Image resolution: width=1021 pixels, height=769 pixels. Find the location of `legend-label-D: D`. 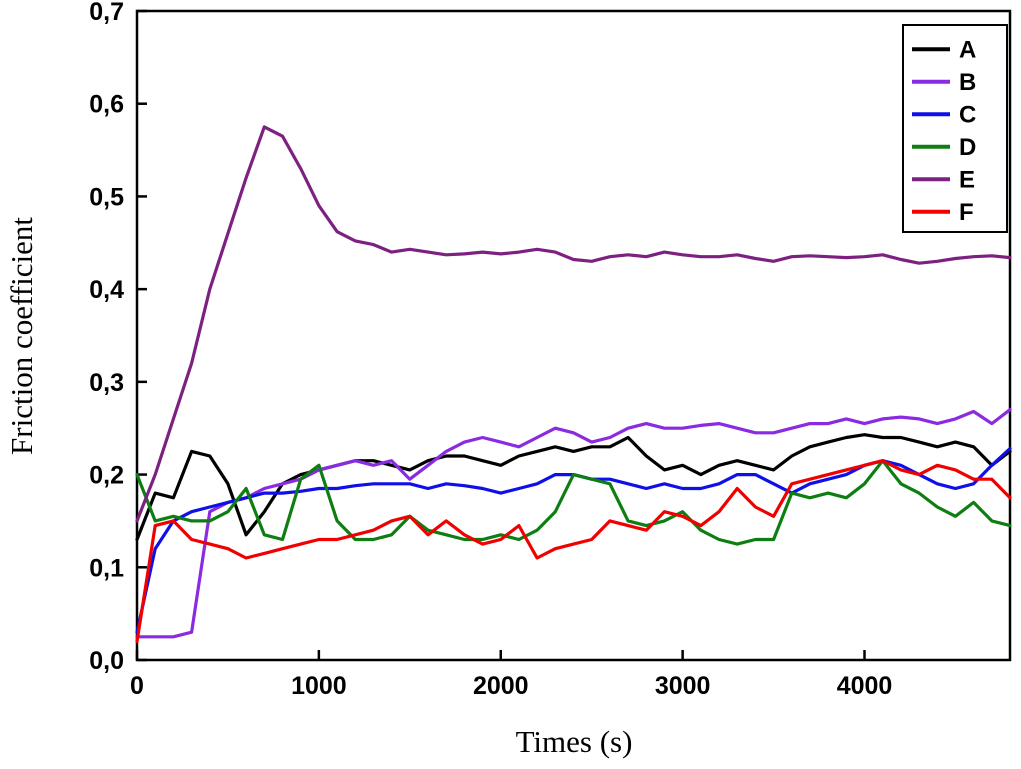

legend-label-D: D is located at coordinates (967, 147).